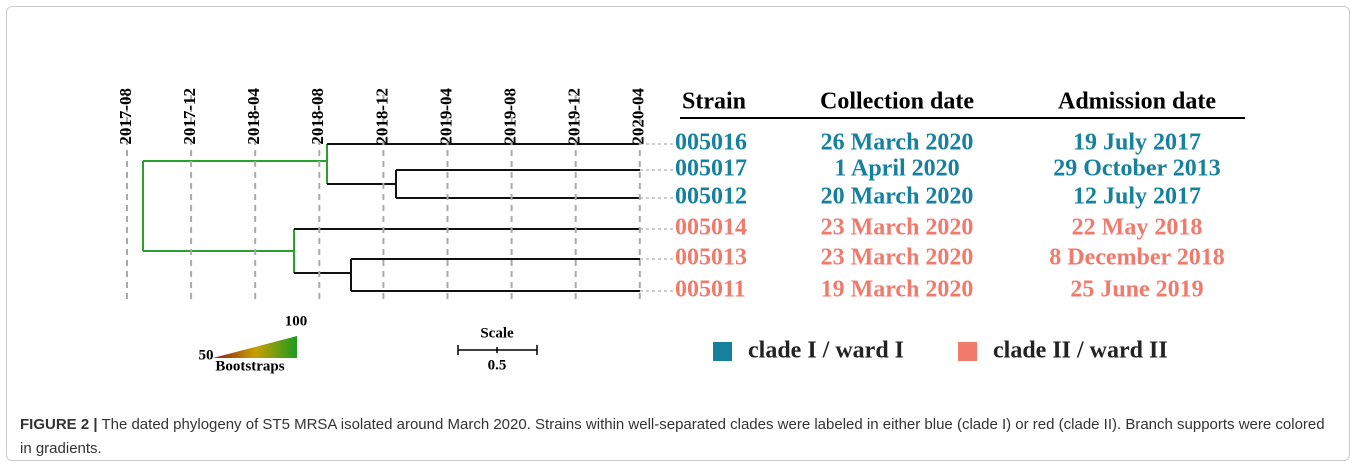 This screenshot has height=469, width=1358. Describe the element at coordinates (897, 102) in the screenshot. I see `table-header: Collection date` at that location.